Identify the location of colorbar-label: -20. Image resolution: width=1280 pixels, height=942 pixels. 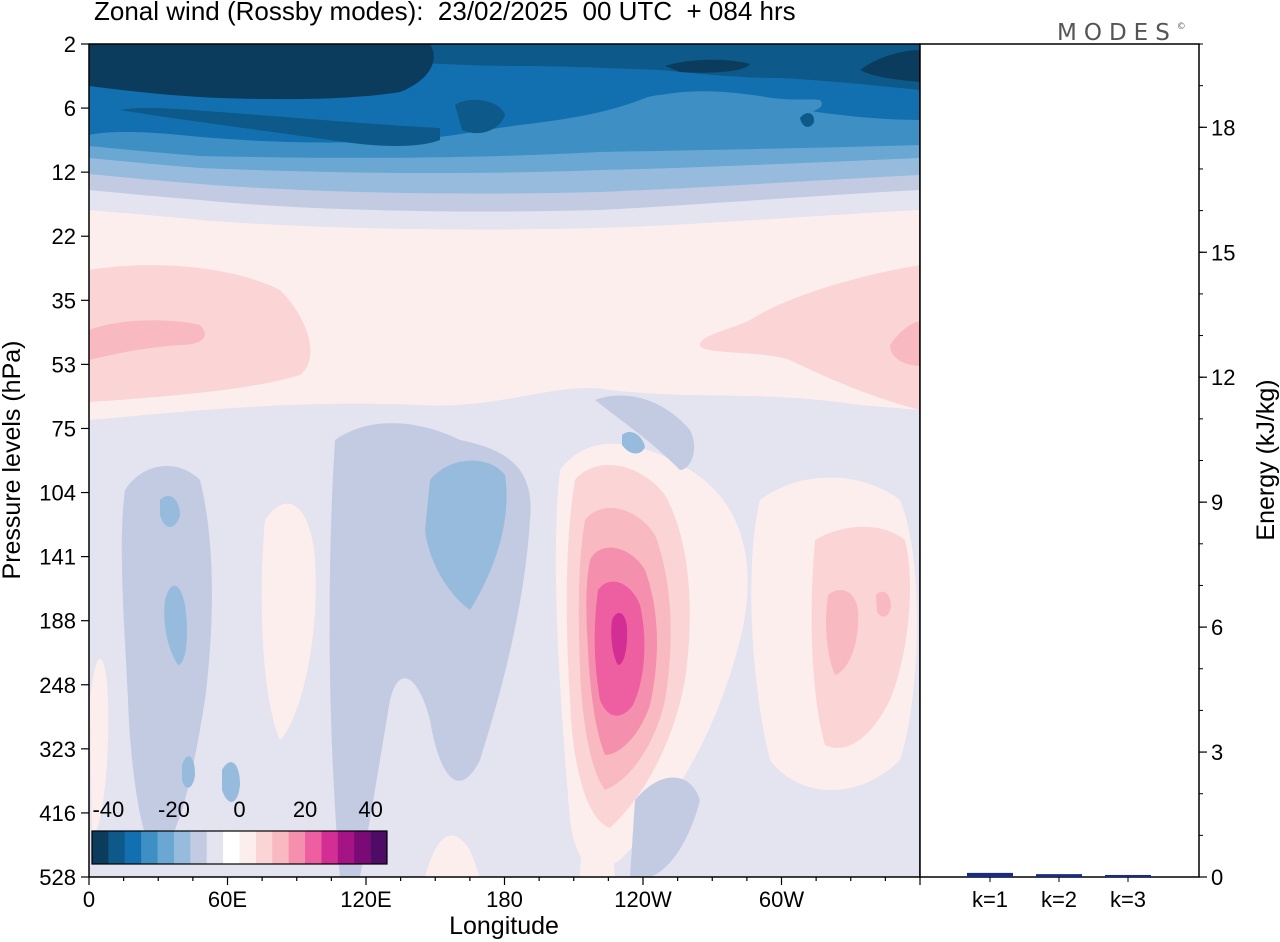
(174, 809).